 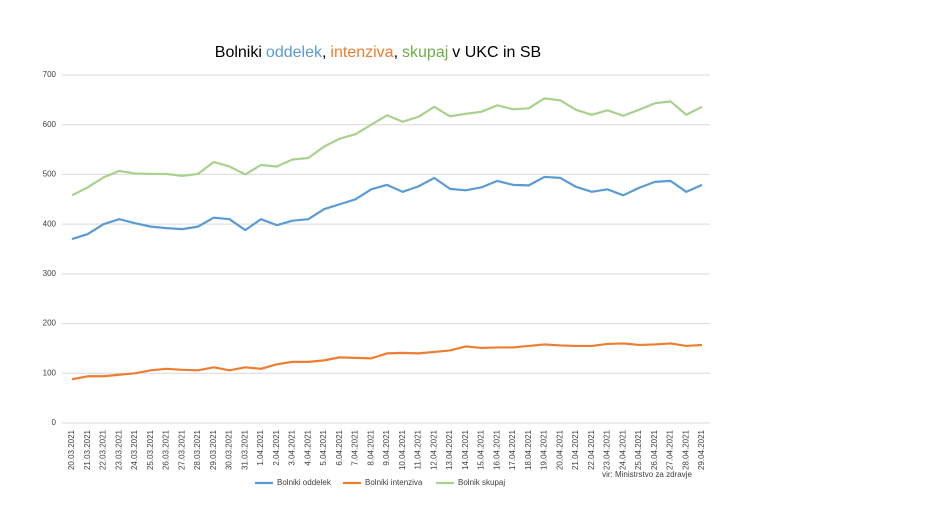 What do you see at coordinates (244, 449) in the screenshot?
I see `x-tick-label: 31.03.2021` at bounding box center [244, 449].